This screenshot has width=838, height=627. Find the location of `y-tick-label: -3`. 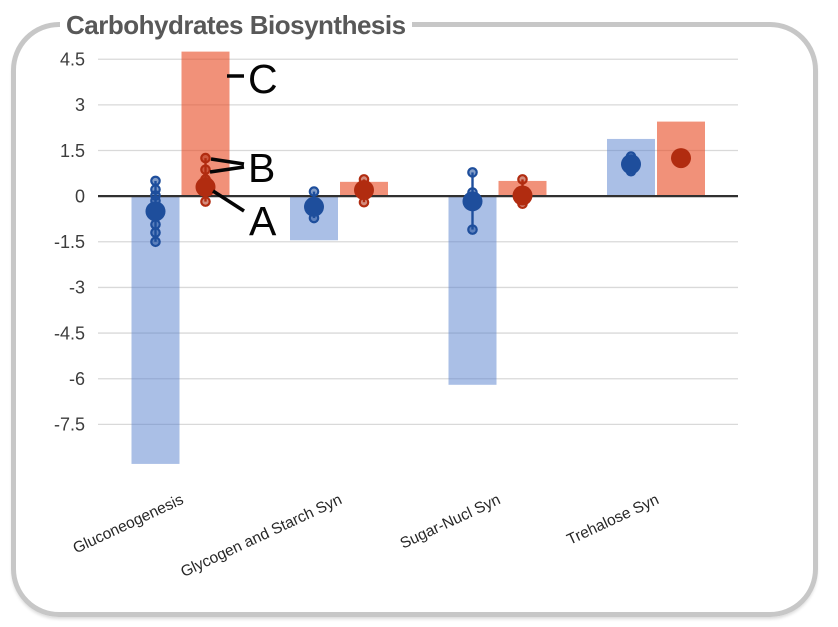

y-tick-label: -3 is located at coordinates (77, 288).